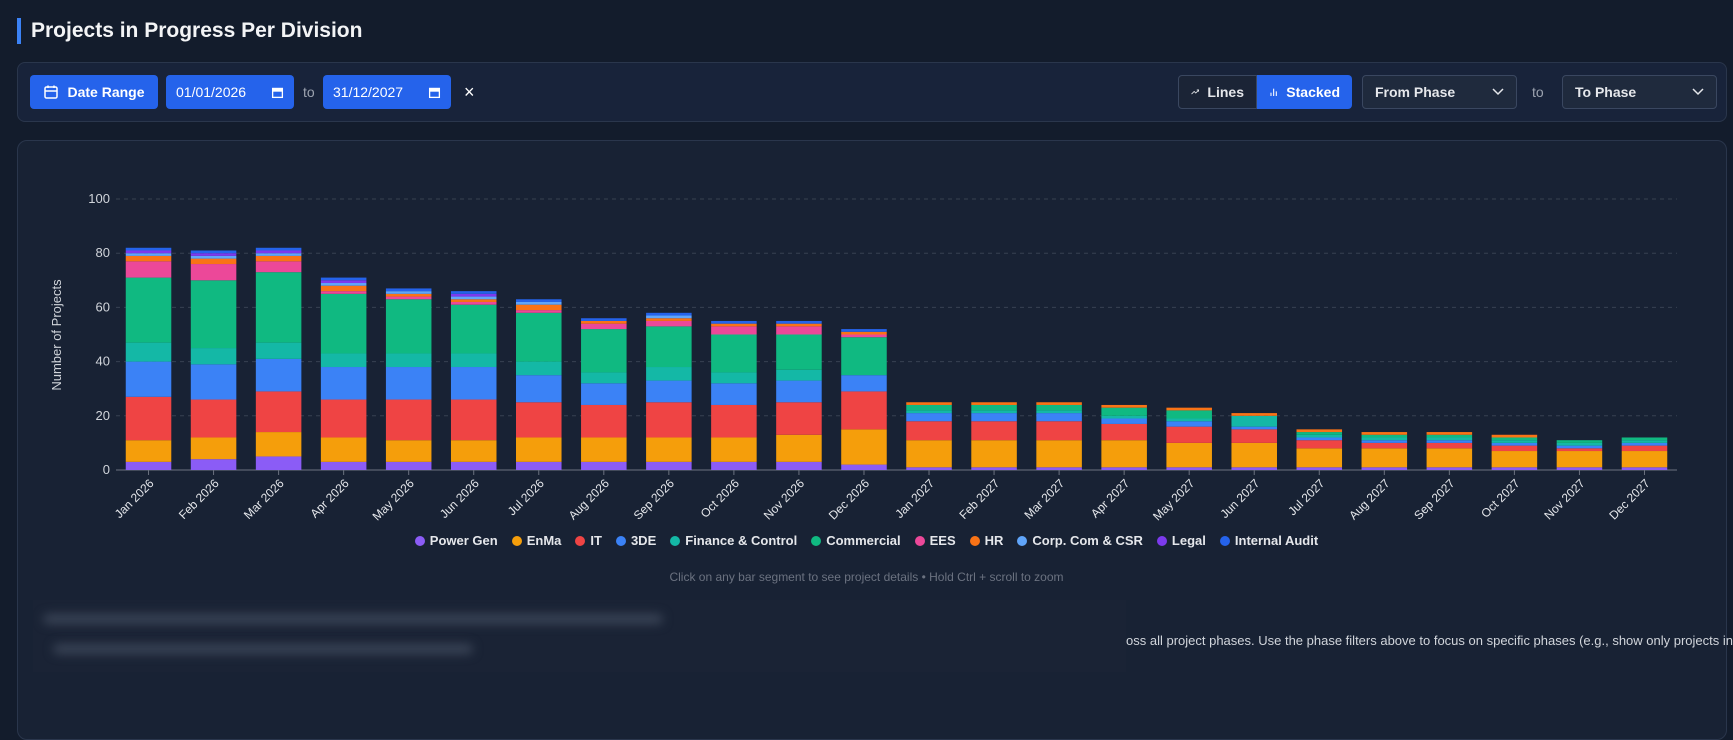  I want to click on legend-label: EnMa, so click(544, 540).